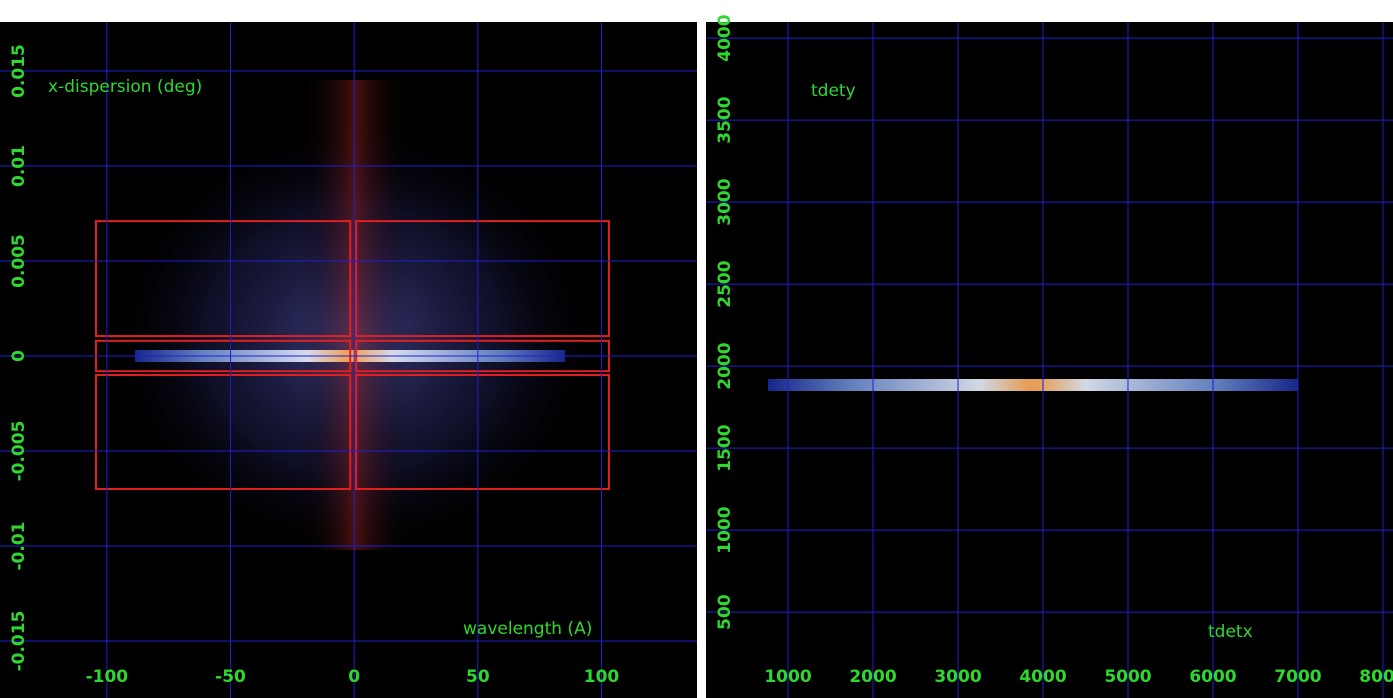 This screenshot has height=698, width=1393. I want to click on x-tick-label: -50, so click(230, 677).